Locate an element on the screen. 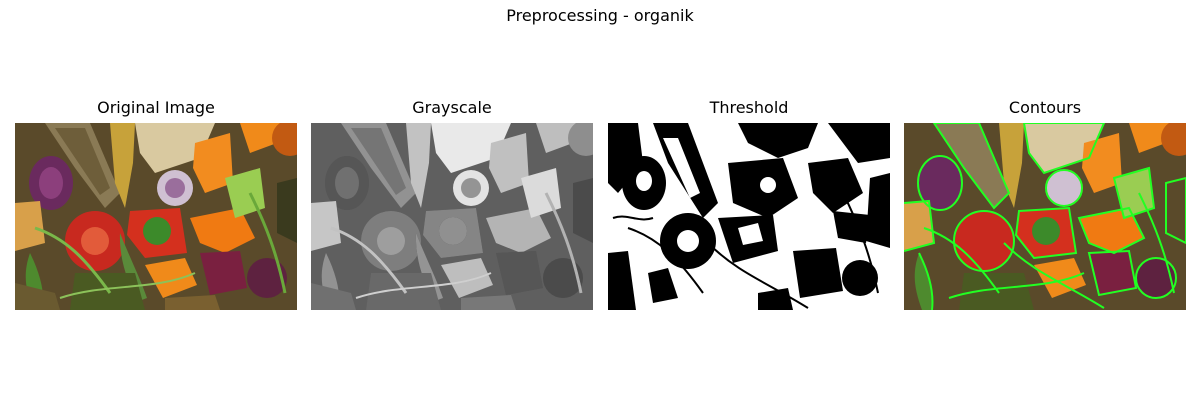 Image resolution: width=1200 pixels, height=400 pixels. panel-title-grayscale: Grayscale is located at coordinates (452, 107).